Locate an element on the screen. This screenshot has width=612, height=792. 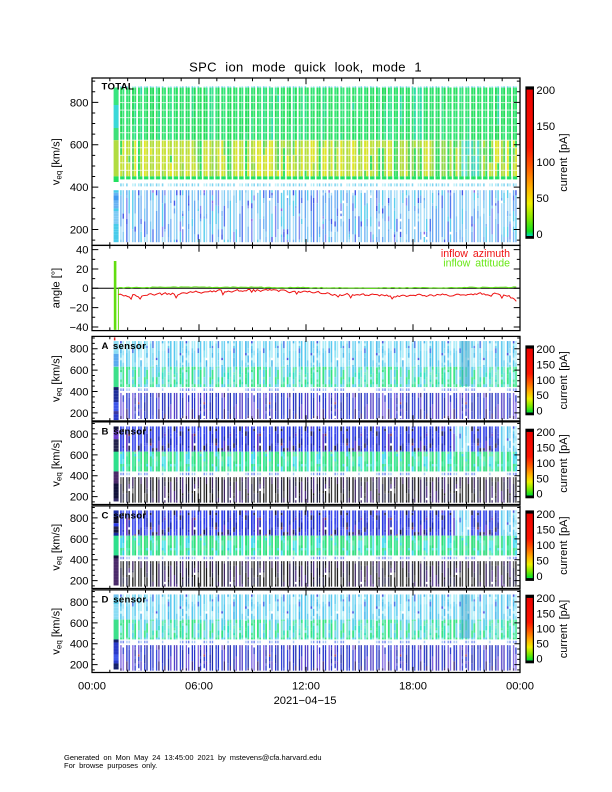
svg-text: −40 is located at coordinates (79, 328).